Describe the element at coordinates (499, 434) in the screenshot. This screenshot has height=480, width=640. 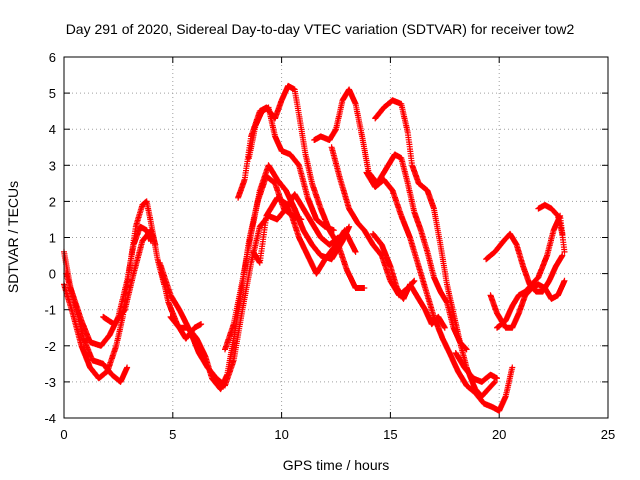
I see `x-tick-label: 20` at that location.